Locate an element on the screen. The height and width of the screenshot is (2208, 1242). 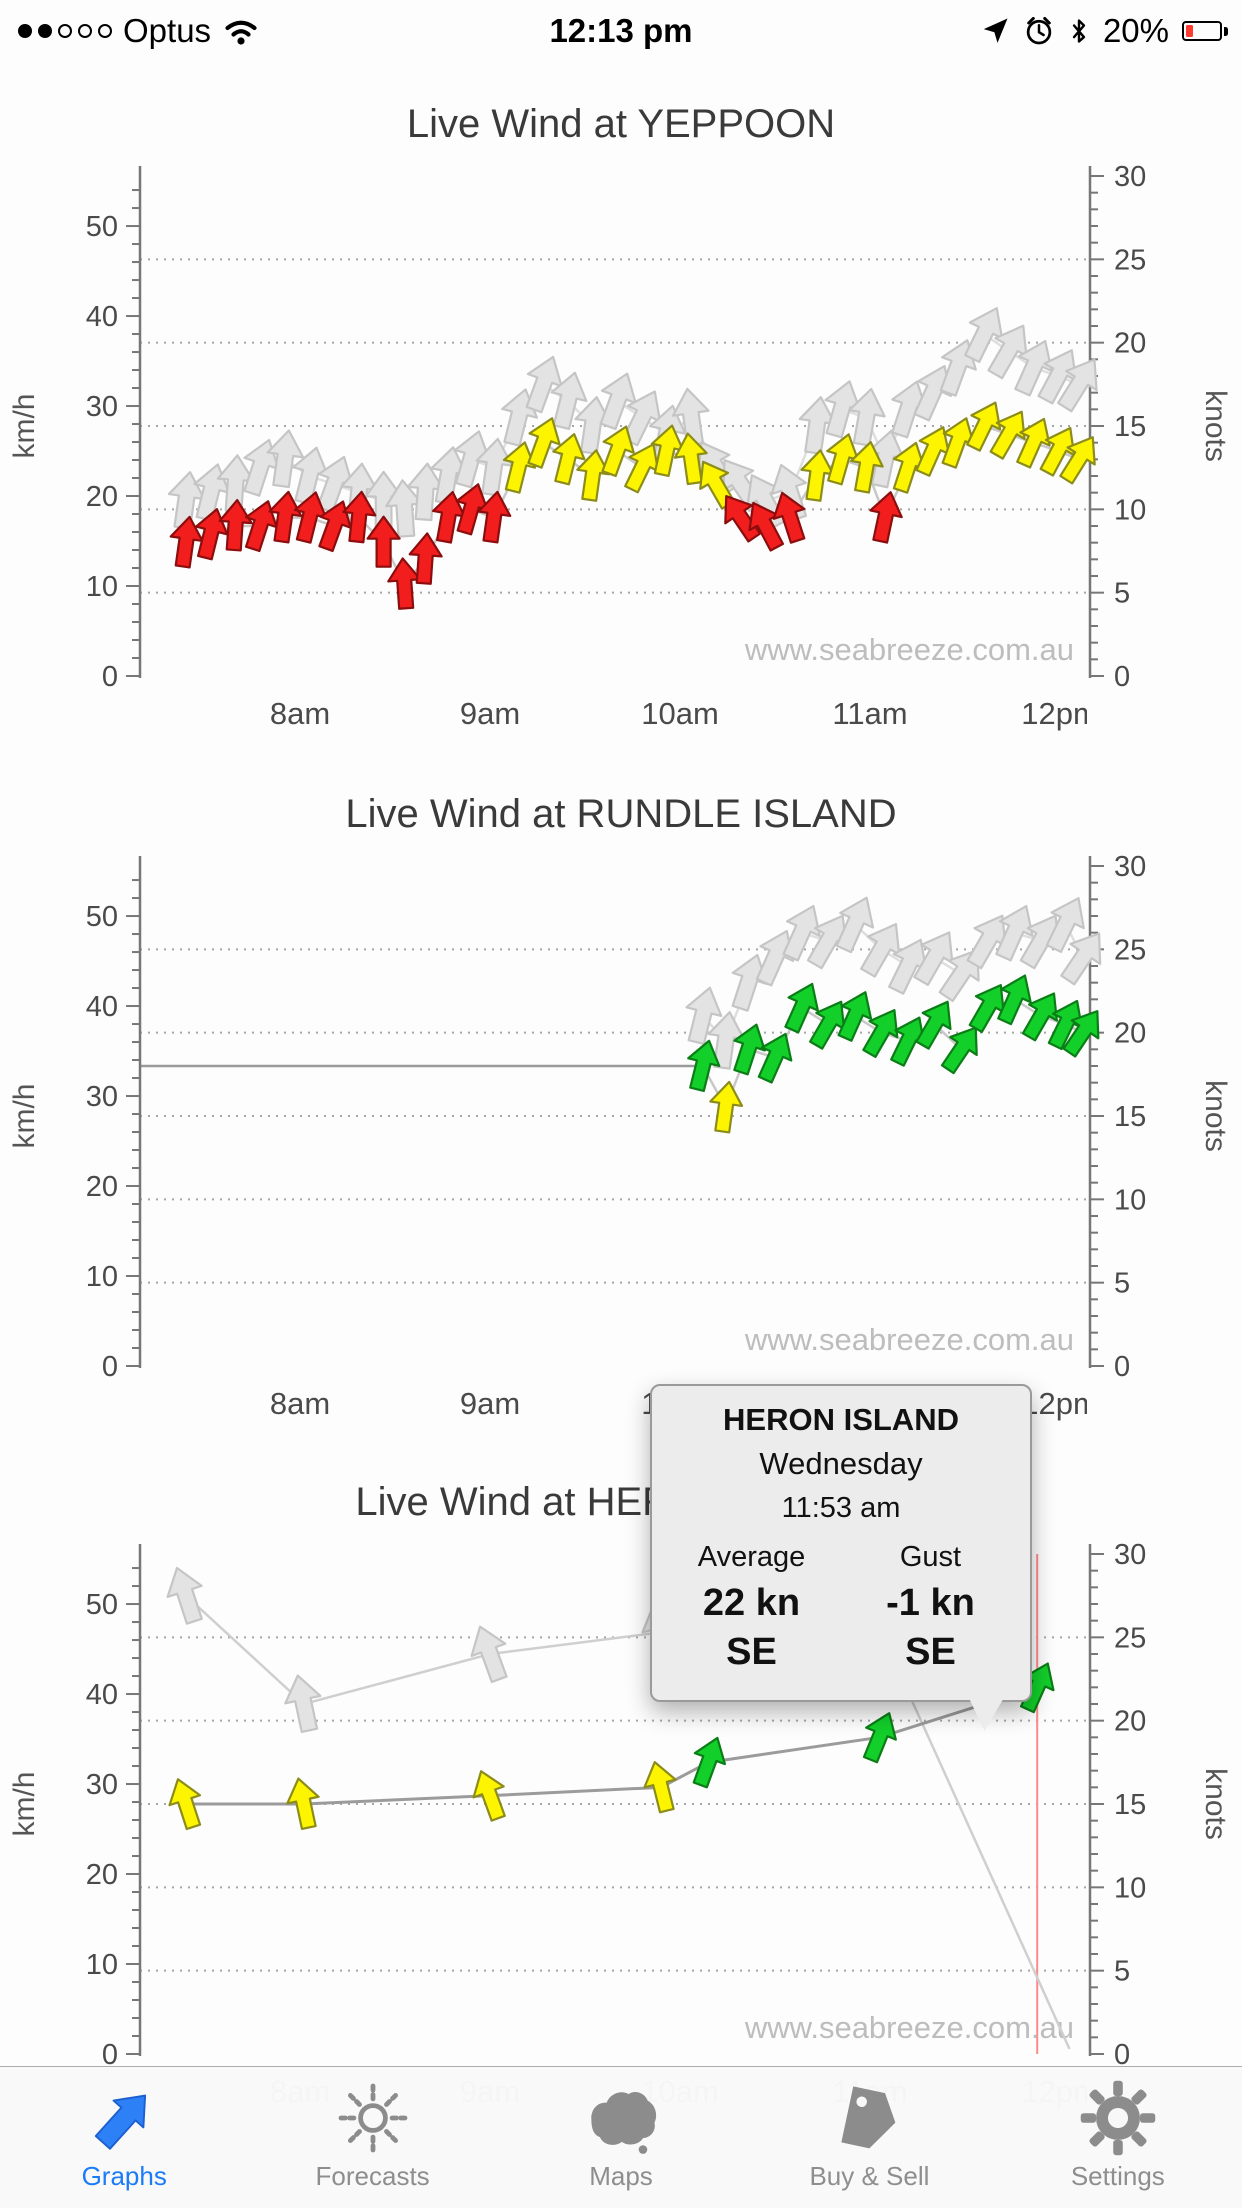
status-bar: Optus 12:13 pm 20% is located at coordinates (621, 31).